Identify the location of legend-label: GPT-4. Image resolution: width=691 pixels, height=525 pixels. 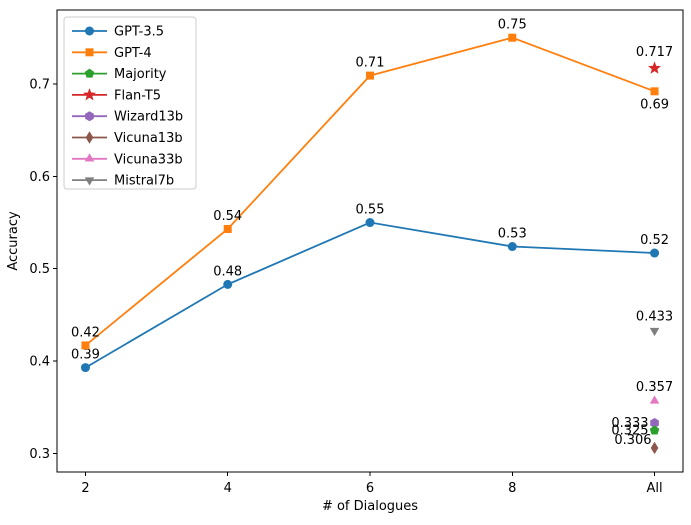
(133, 53).